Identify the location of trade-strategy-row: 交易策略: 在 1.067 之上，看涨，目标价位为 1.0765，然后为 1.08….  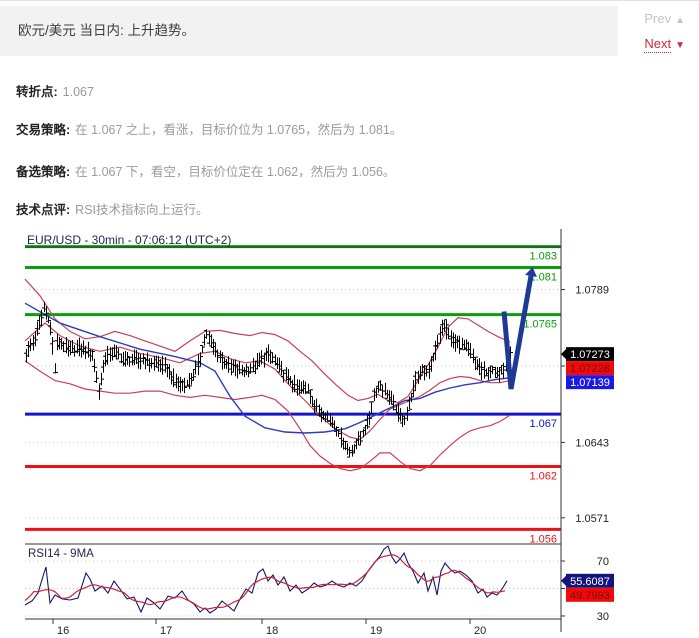
(209, 128).